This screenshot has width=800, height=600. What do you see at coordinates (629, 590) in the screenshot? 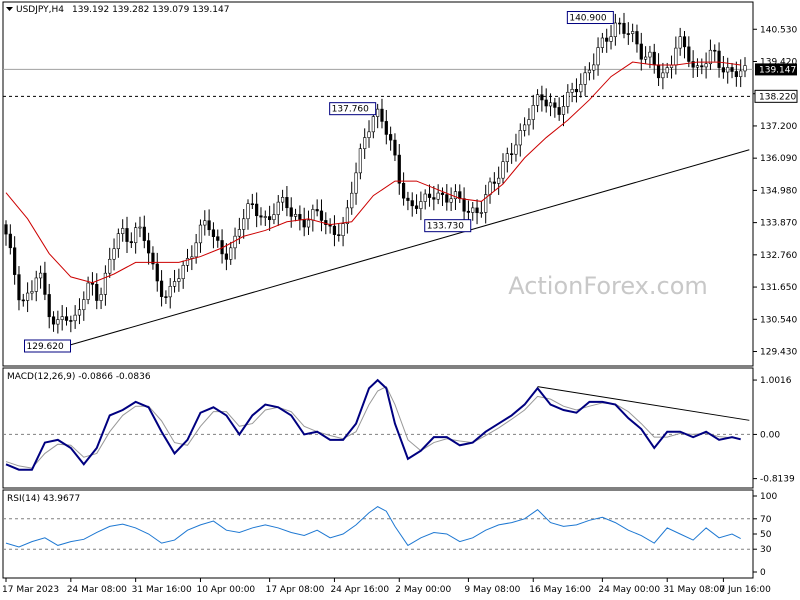
I see `time-tick-label: 24 May 00:00` at bounding box center [629, 590].